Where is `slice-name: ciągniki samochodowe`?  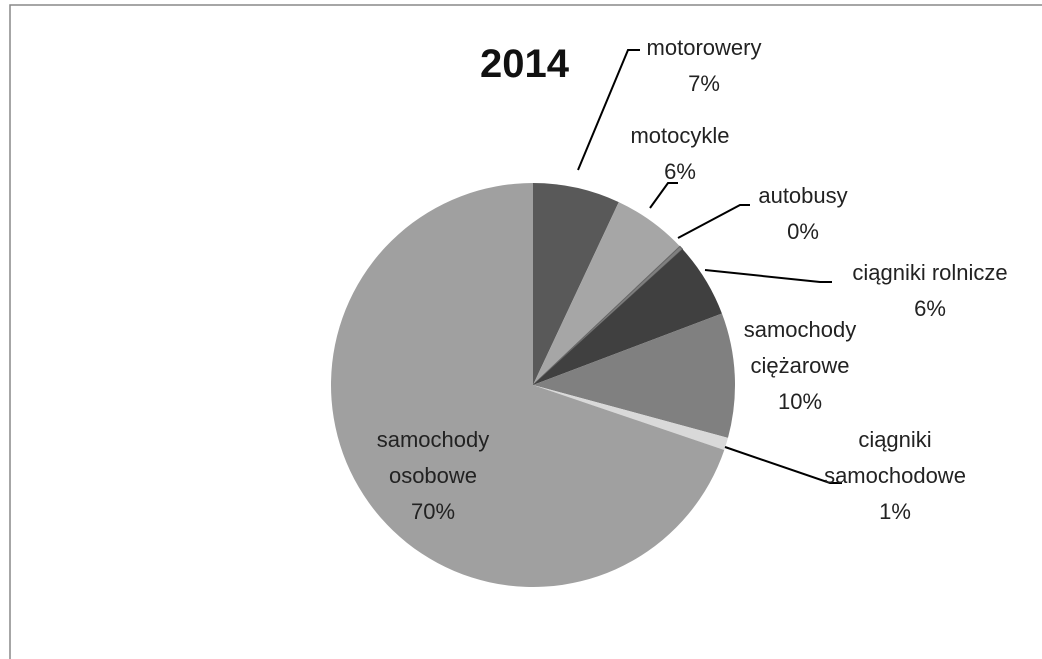
slice-name: ciągniki samochodowe is located at coordinates (895, 457).